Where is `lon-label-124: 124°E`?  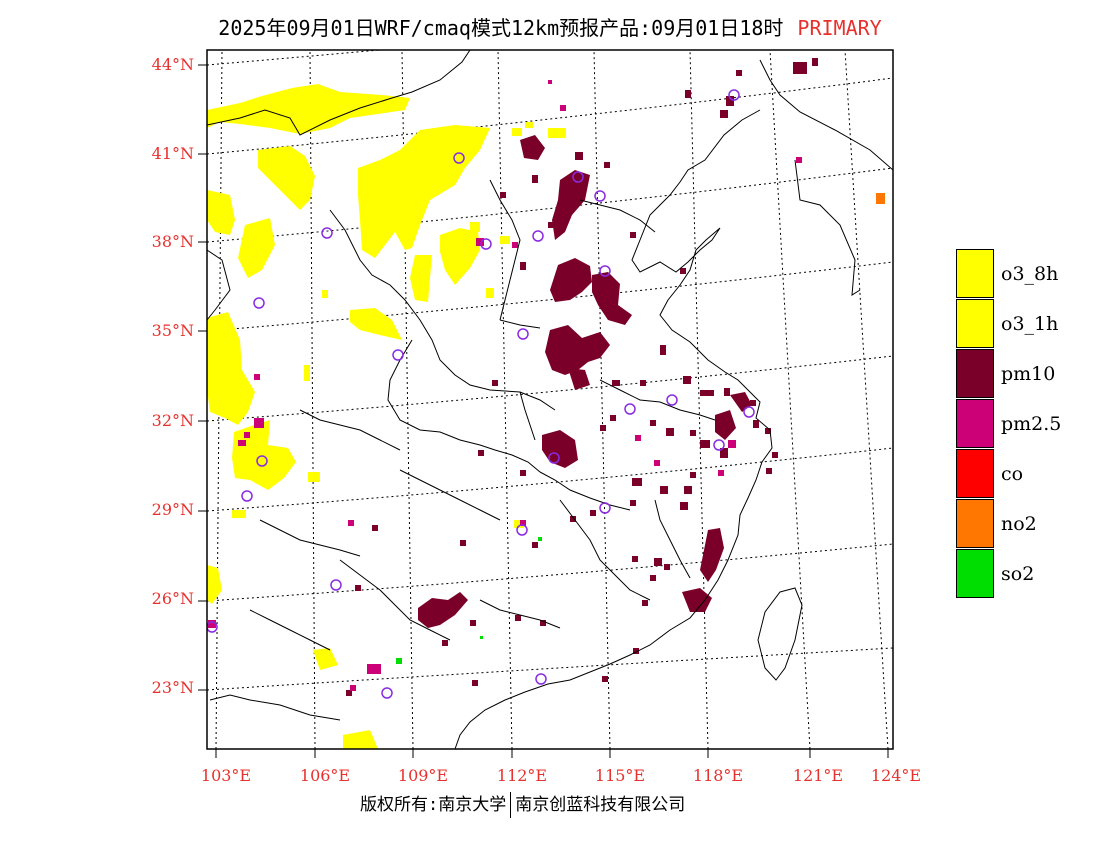 lon-label-124: 124°E is located at coordinates (896, 775).